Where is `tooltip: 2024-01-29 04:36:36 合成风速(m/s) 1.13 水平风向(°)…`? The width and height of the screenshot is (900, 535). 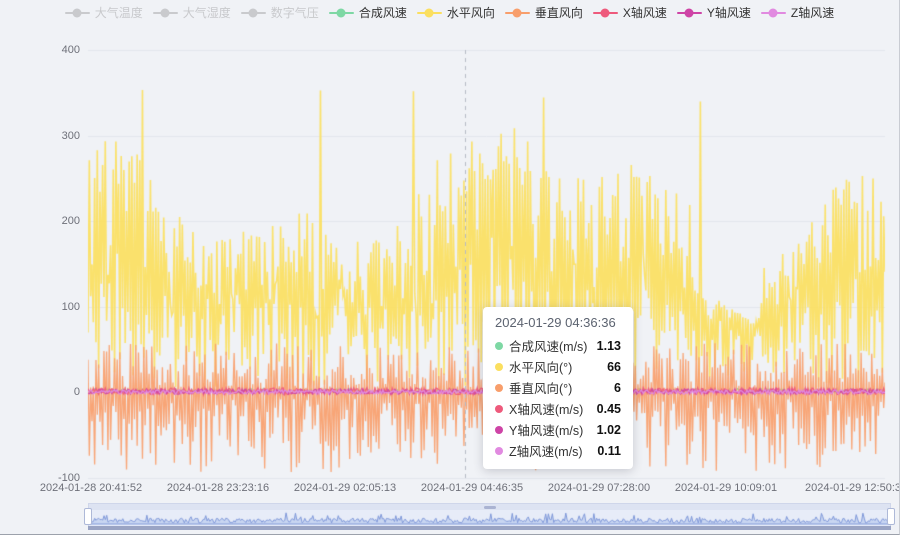 tooltip: 2024-01-29 04:36:36 合成风速(m/s) 1.13 水平风向(°)… is located at coordinates (558, 388).